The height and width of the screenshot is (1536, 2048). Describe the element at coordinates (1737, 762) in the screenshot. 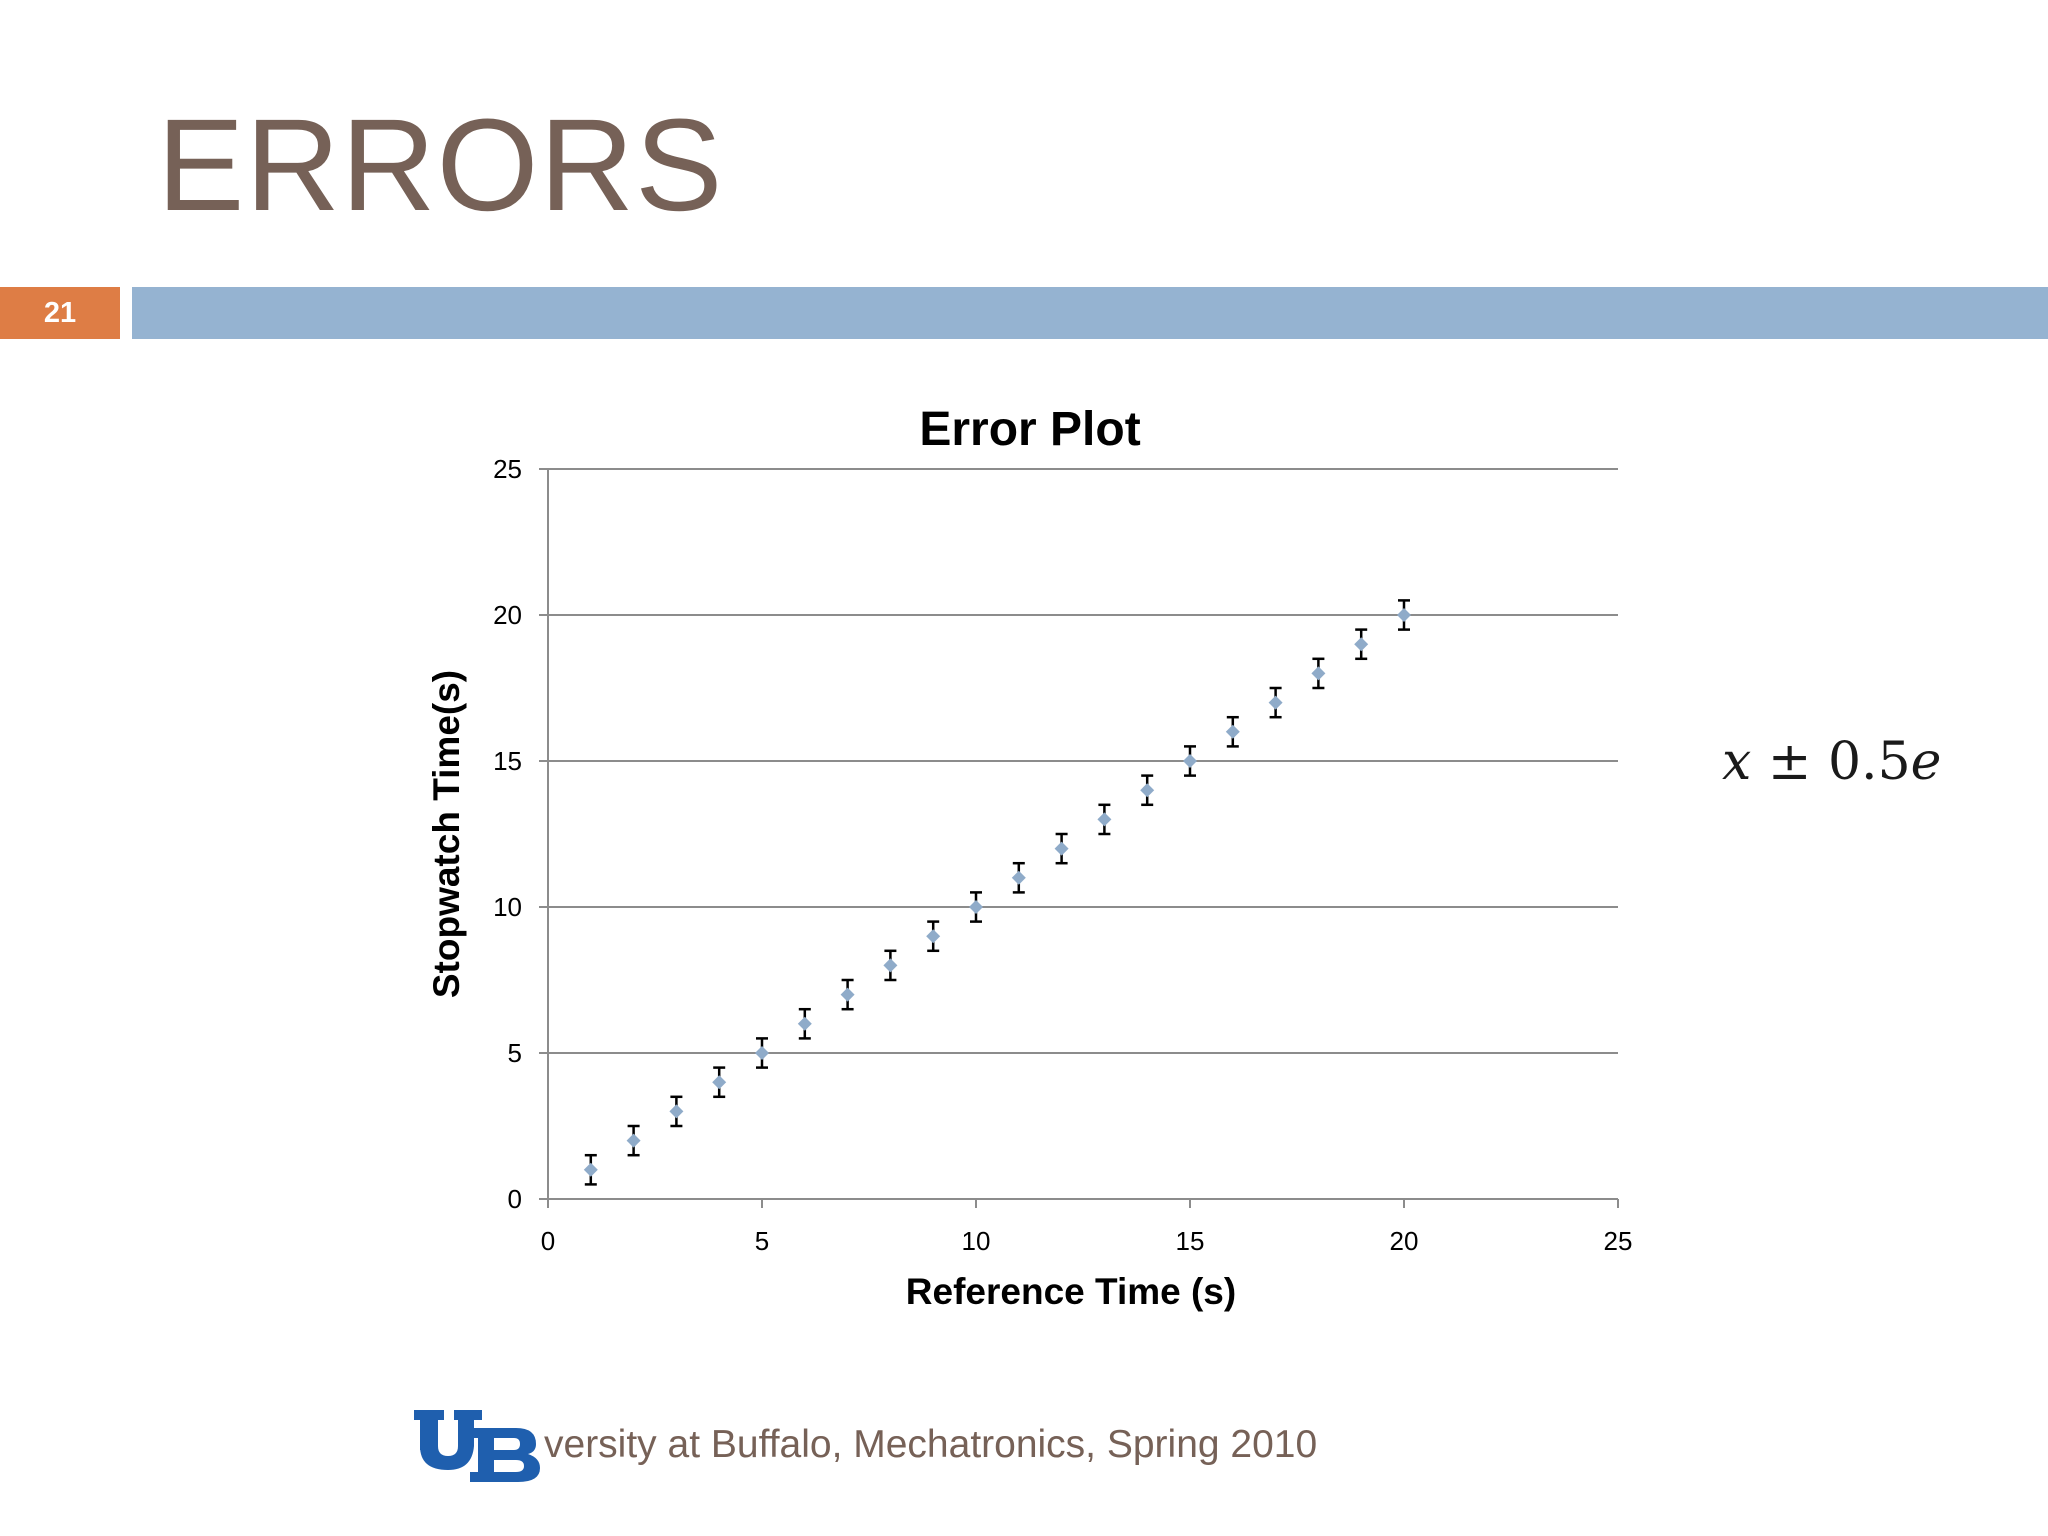

I see `formula-x: x` at that location.